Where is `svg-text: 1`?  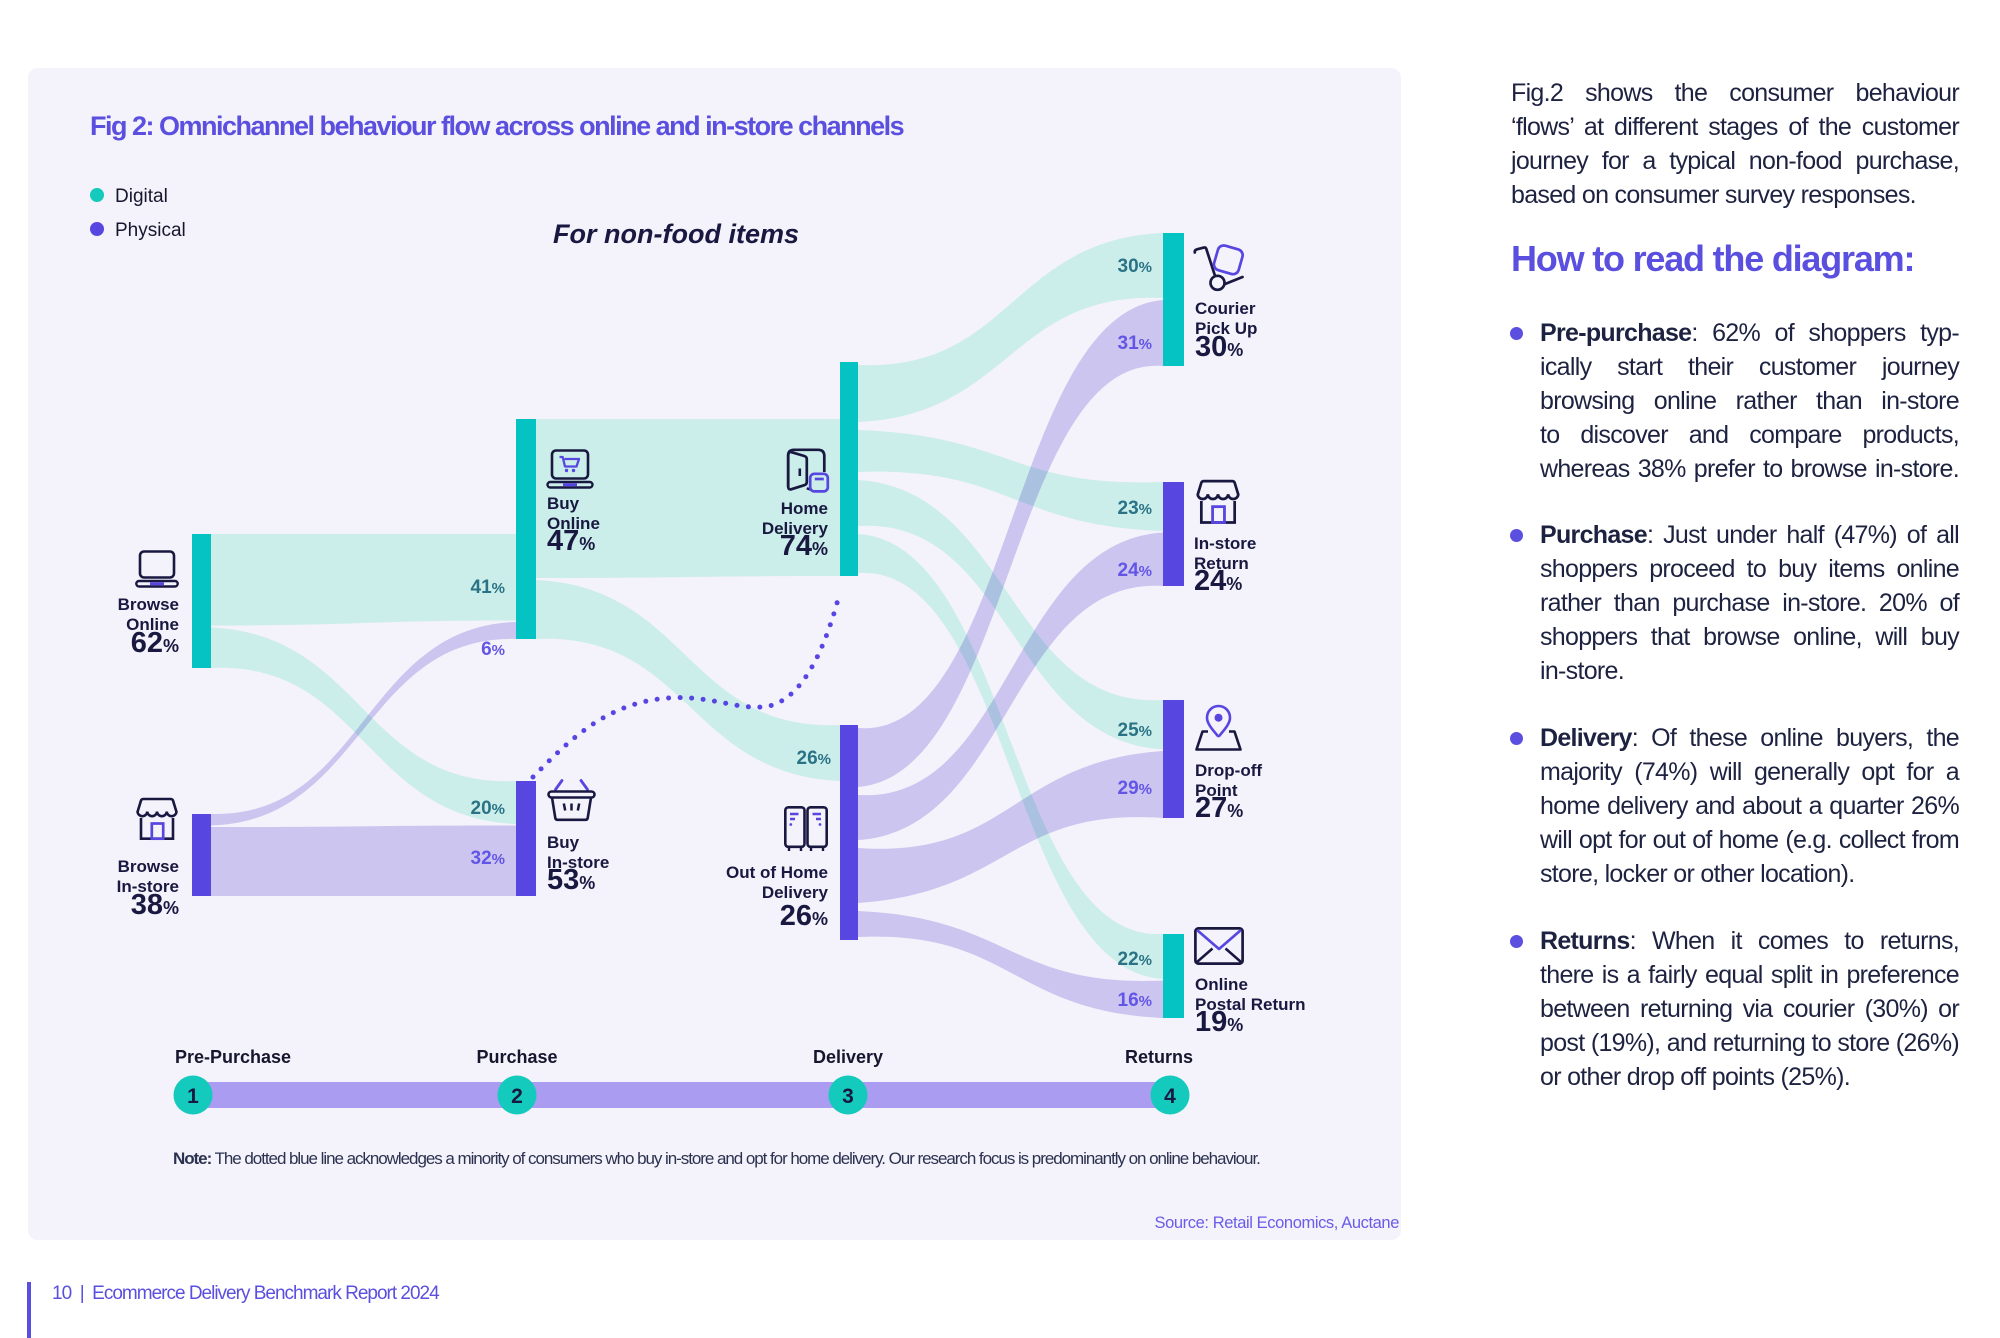
svg-text: 1 is located at coordinates (193, 1096).